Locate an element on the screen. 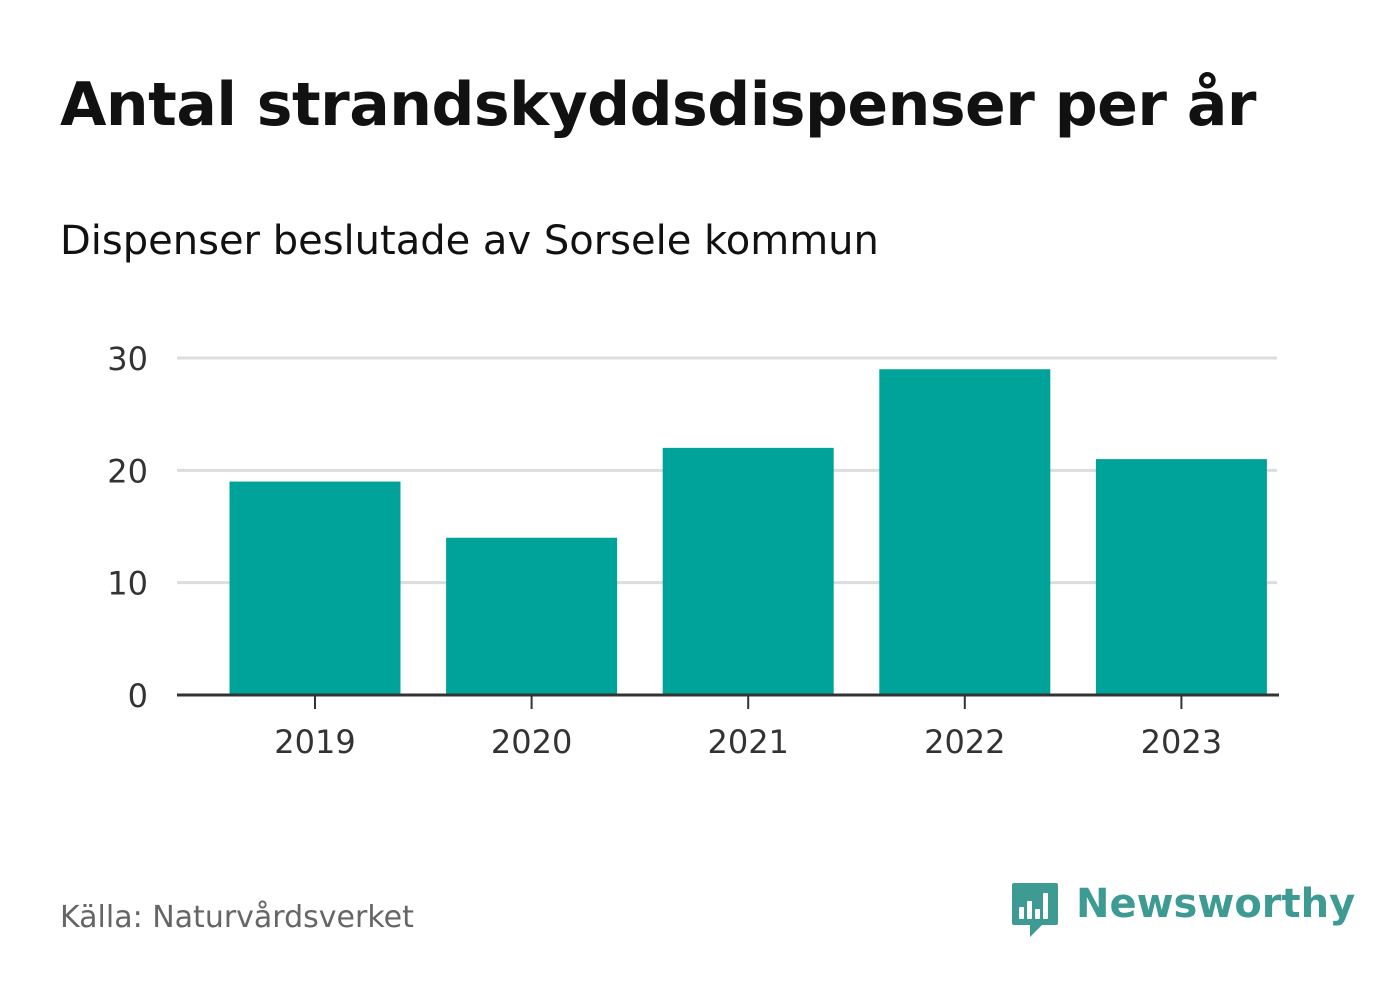 This screenshot has width=1382, height=999. y-tick-label: 20 is located at coordinates (127, 471).